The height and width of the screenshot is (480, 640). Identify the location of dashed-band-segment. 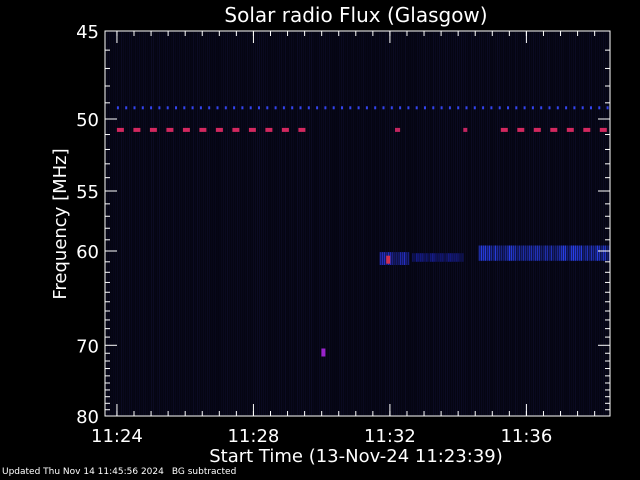
(120, 129).